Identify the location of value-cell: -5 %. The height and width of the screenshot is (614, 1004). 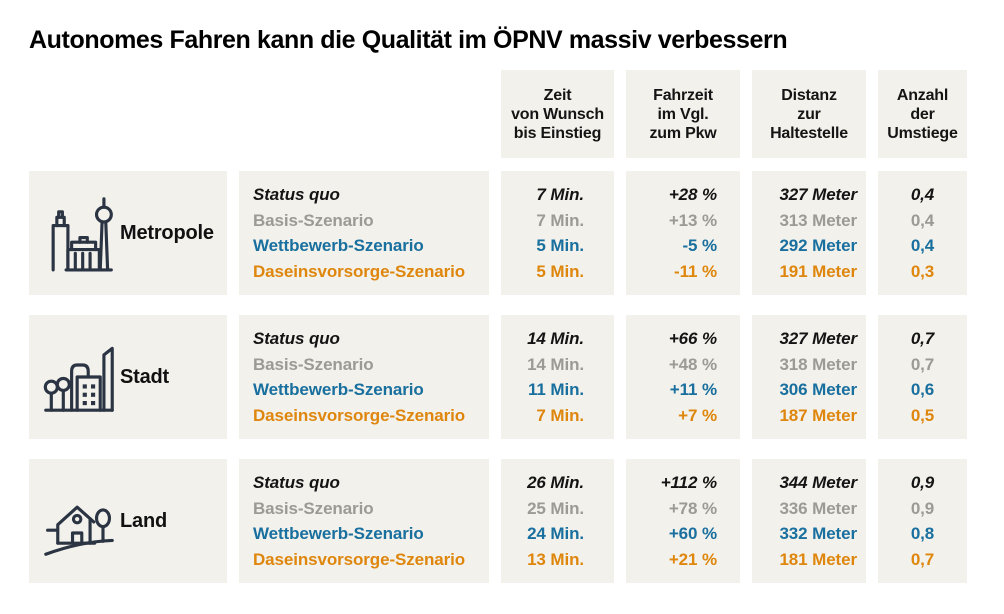
(699, 245).